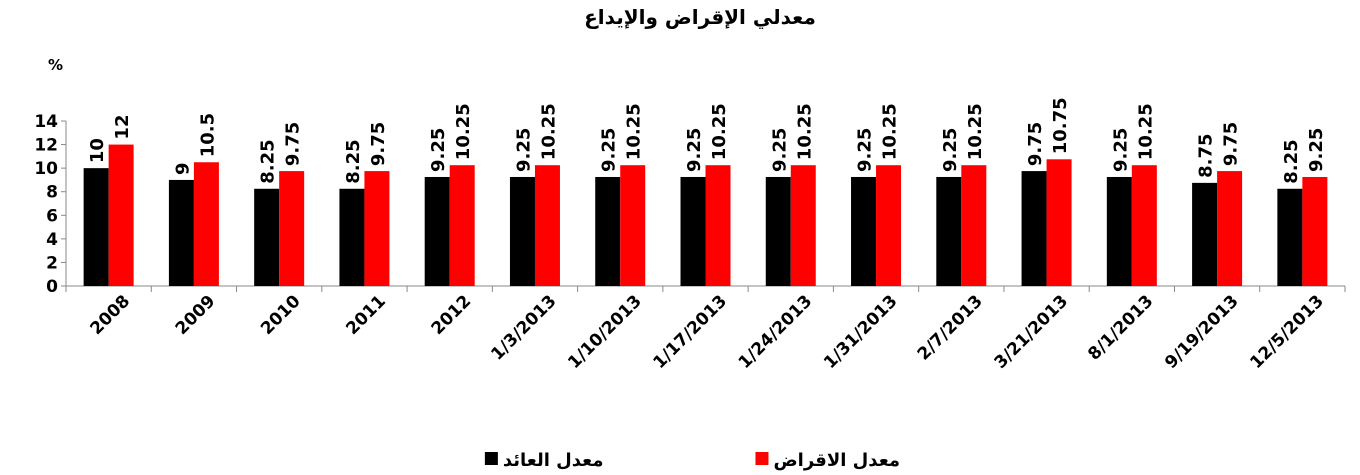  What do you see at coordinates (52, 240) in the screenshot?
I see `y-tick-label: 4` at bounding box center [52, 240].